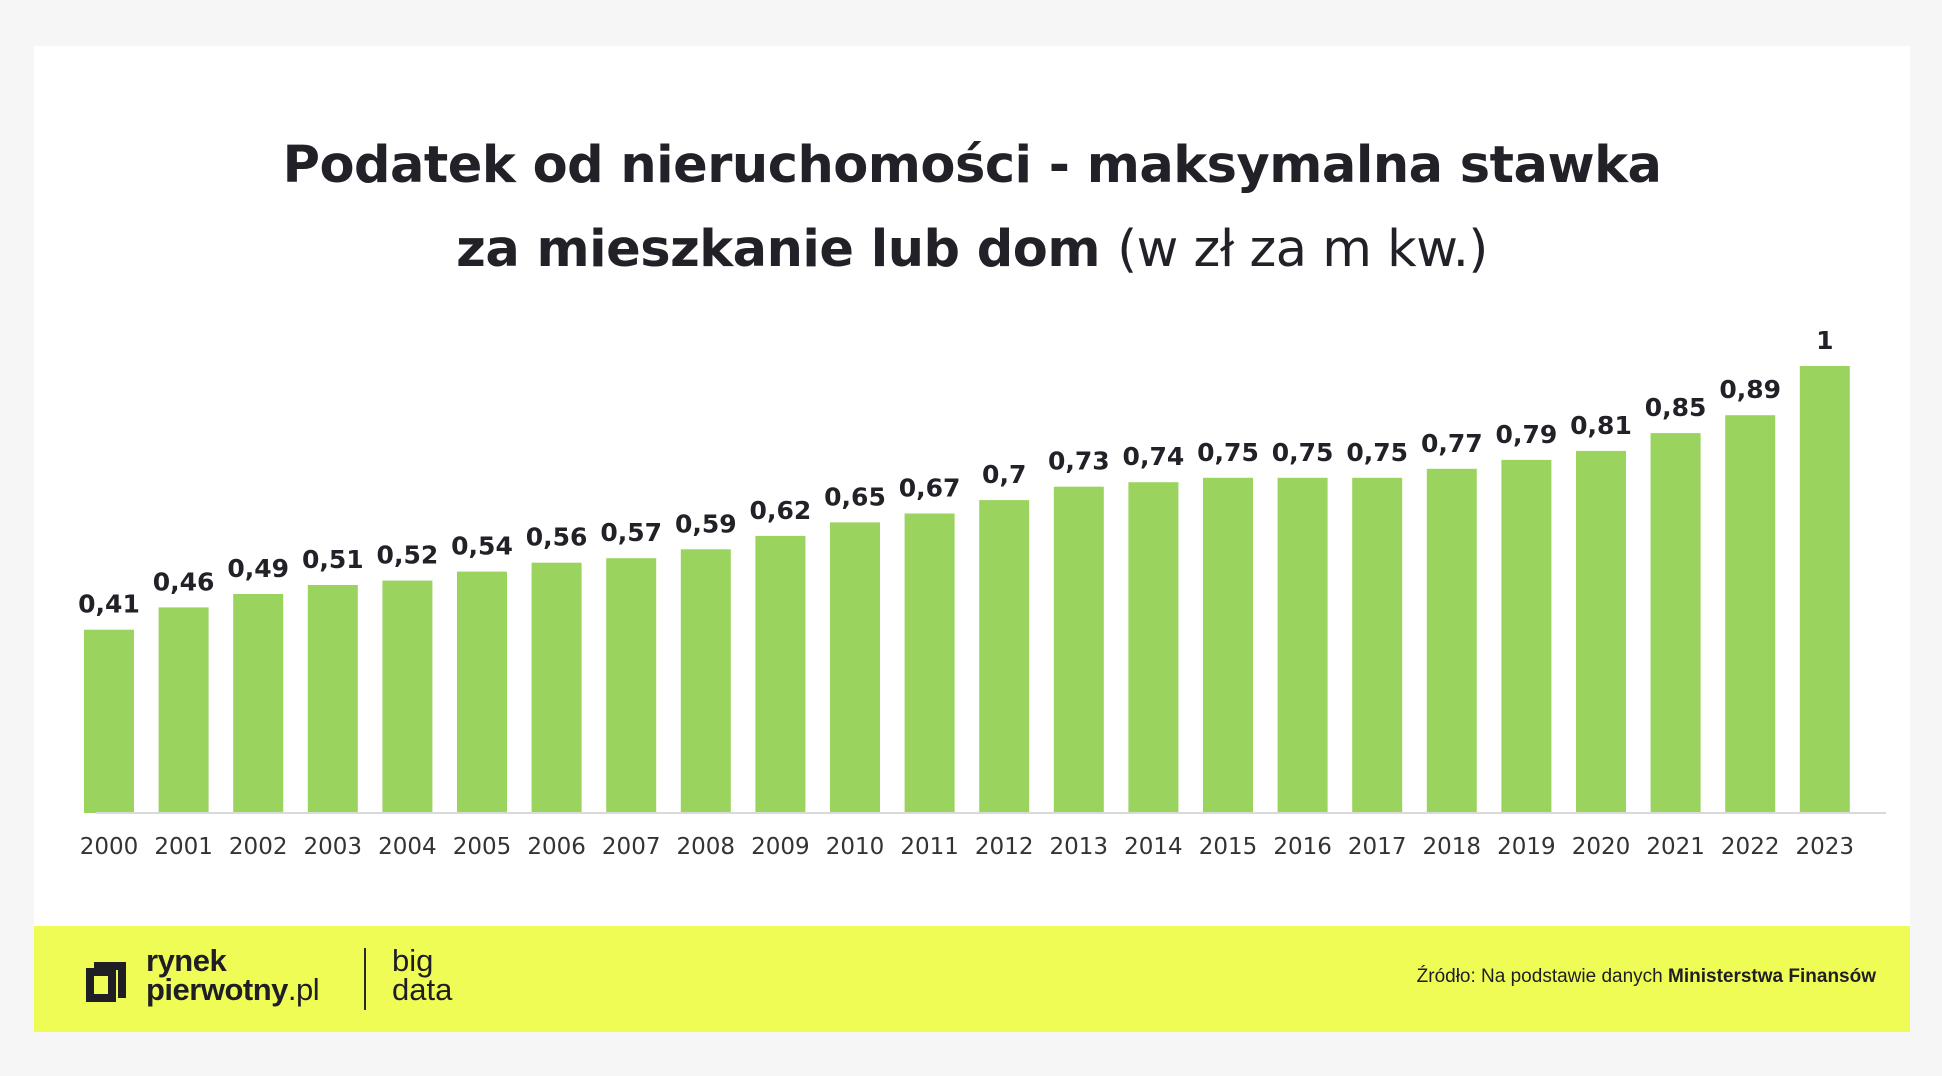 This screenshot has width=1942, height=1076. Describe the element at coordinates (333, 847) in the screenshot. I see `x-tick-label-2003: 2003` at that location.